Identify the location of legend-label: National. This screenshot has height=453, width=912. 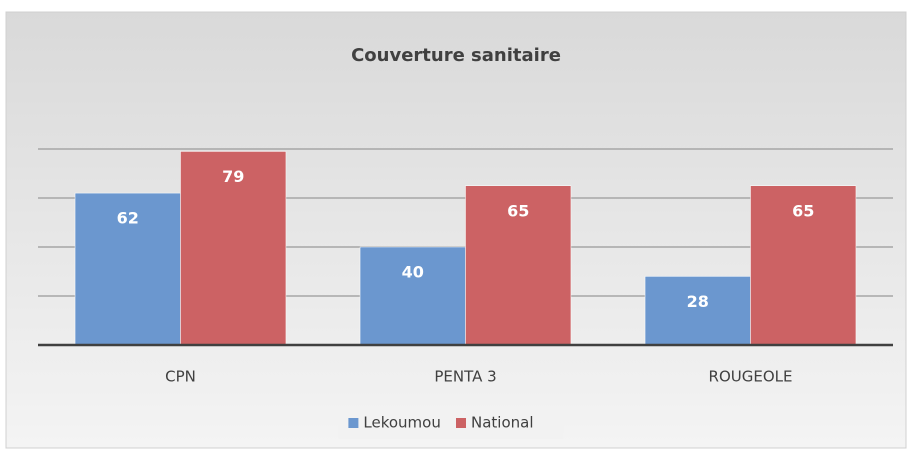
(502, 423).